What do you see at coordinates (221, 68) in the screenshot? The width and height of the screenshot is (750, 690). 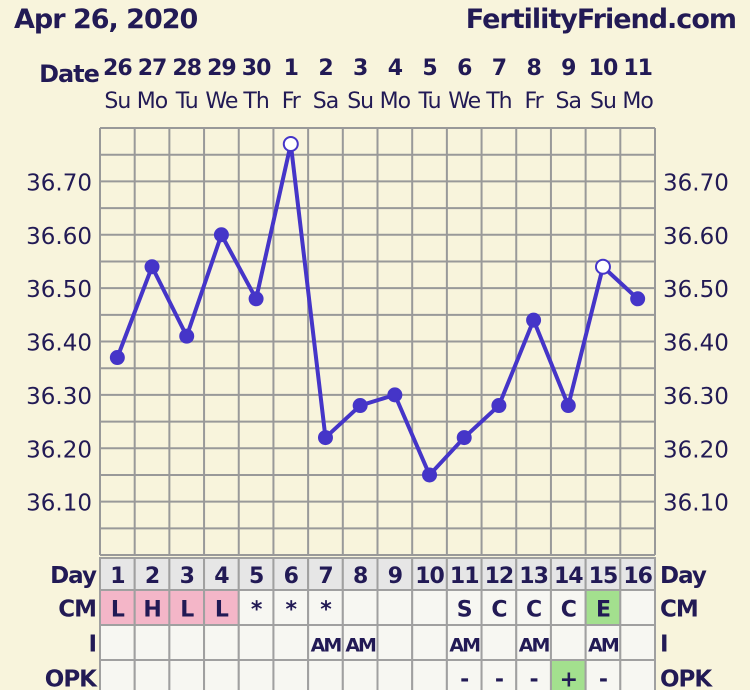 I see `date-label: 29` at bounding box center [221, 68].